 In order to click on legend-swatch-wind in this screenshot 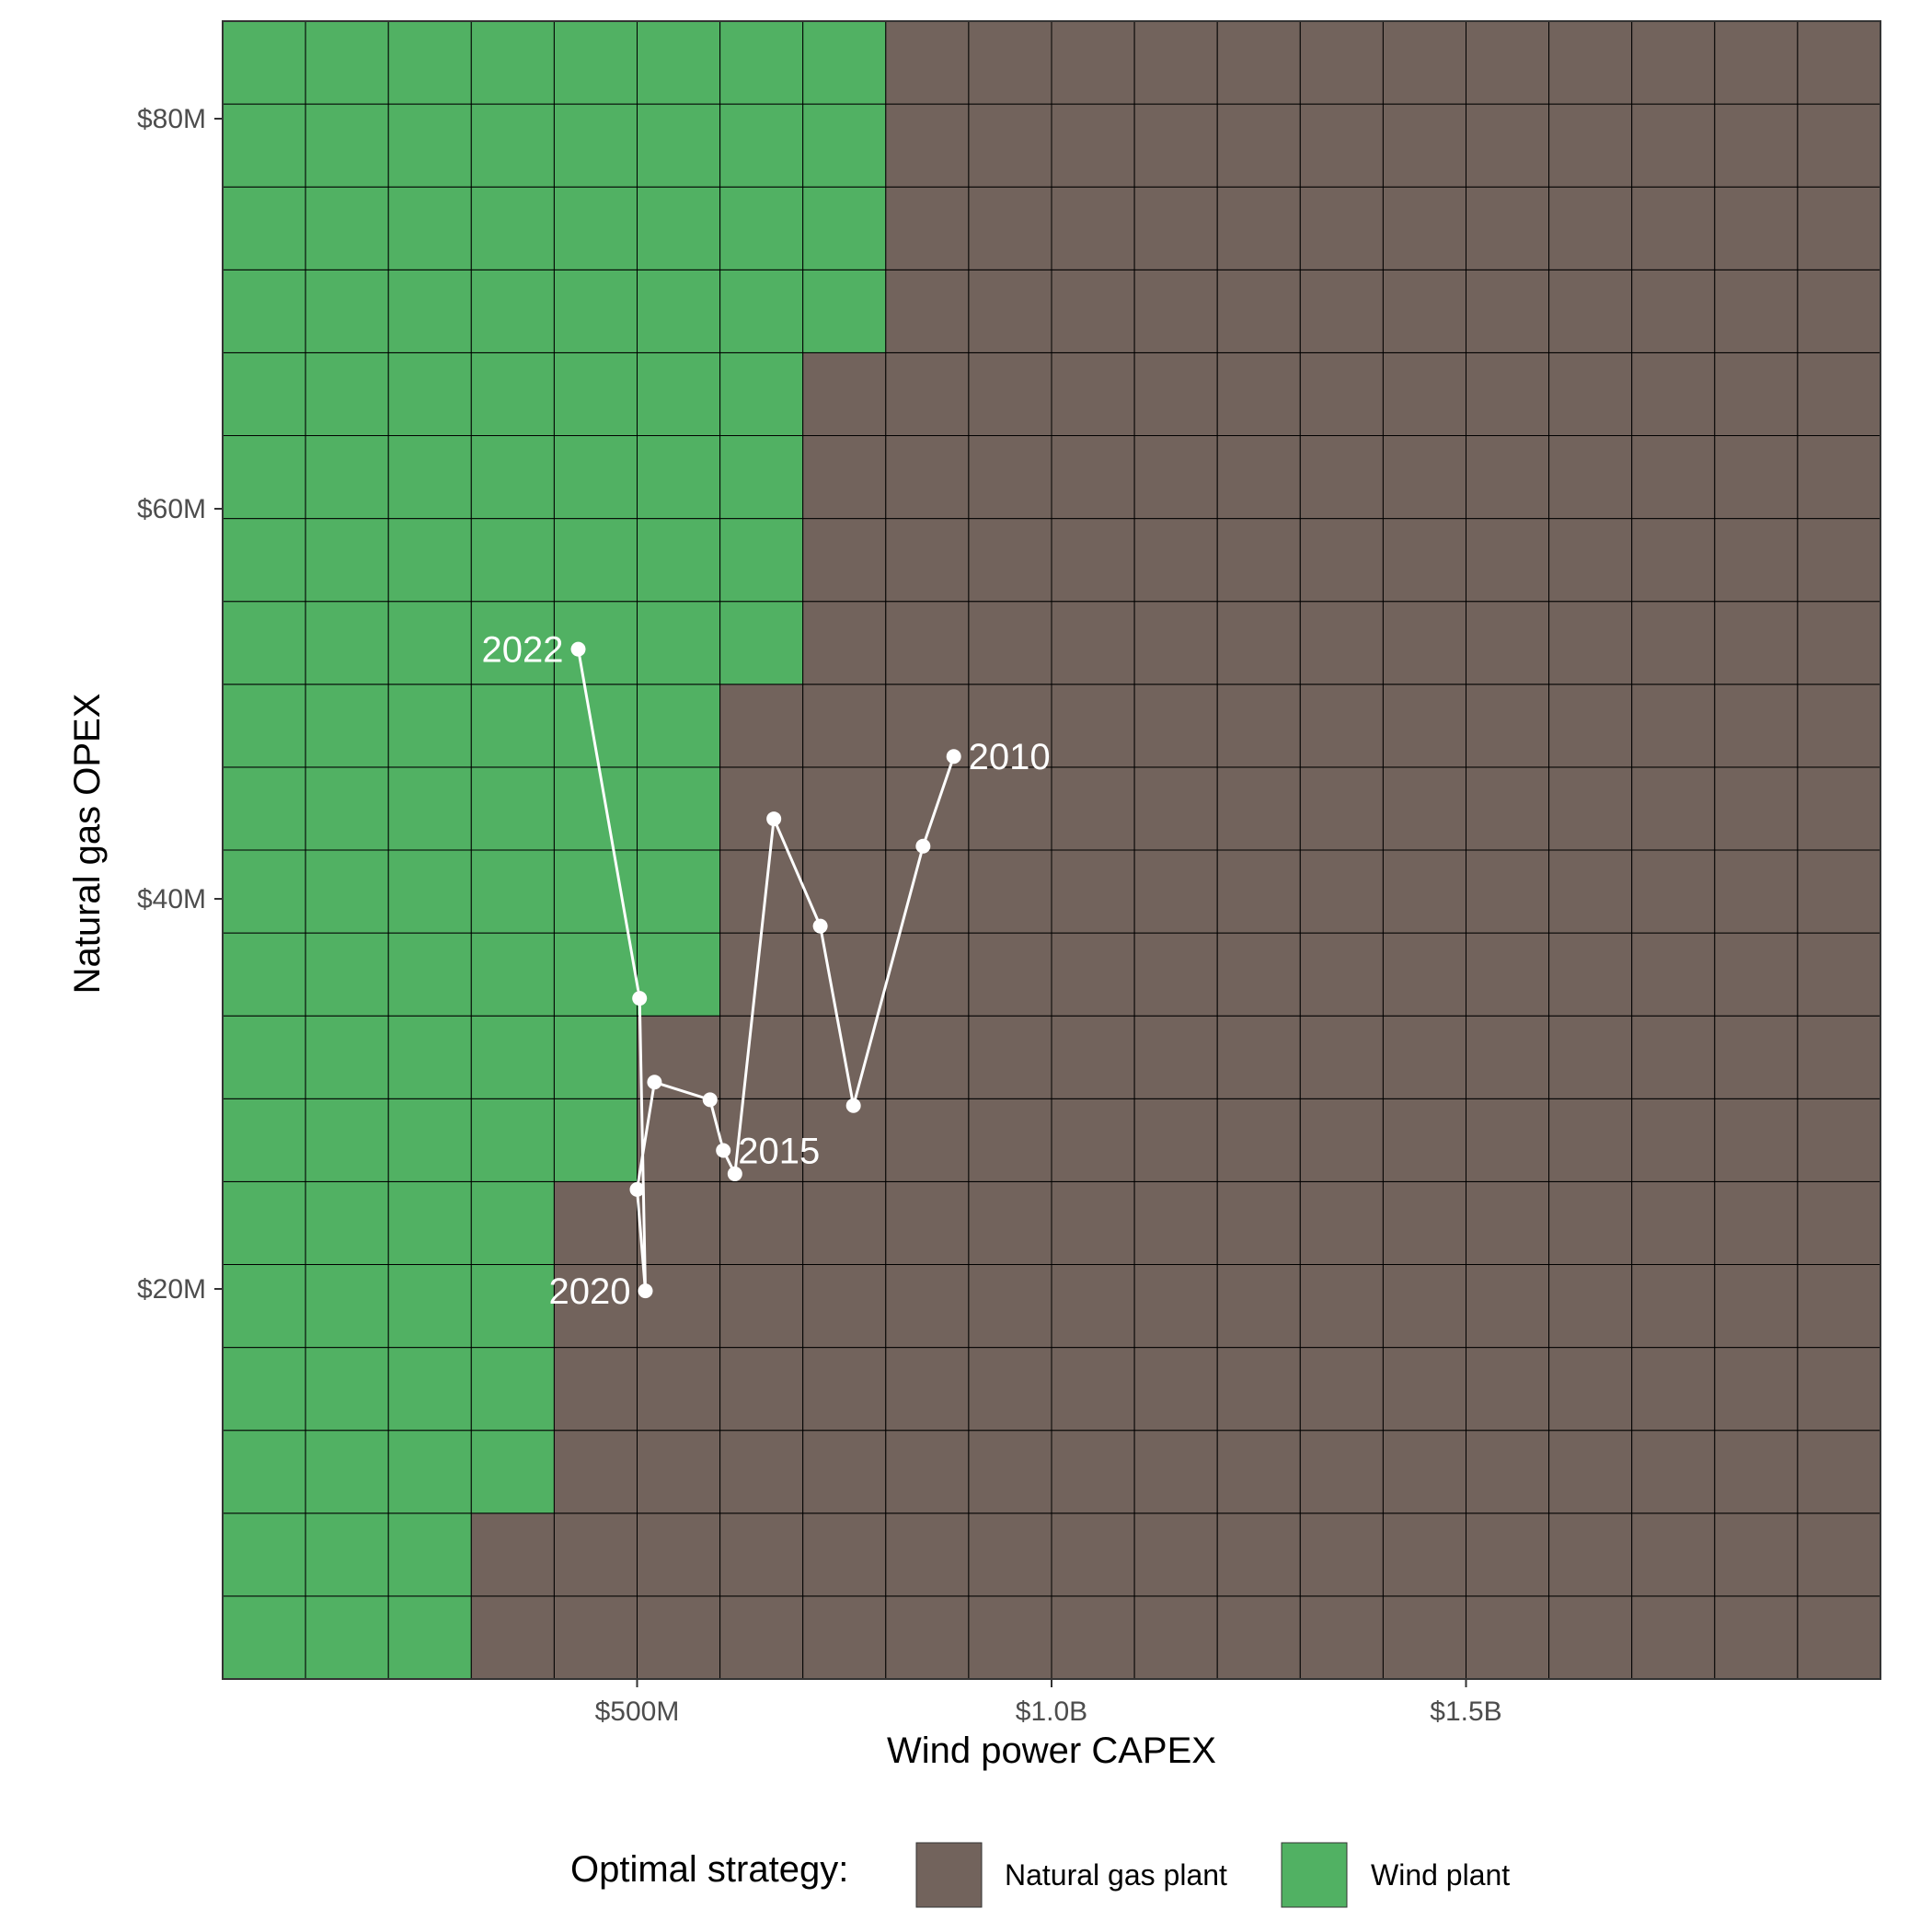, I will do `click(1314, 1875)`.